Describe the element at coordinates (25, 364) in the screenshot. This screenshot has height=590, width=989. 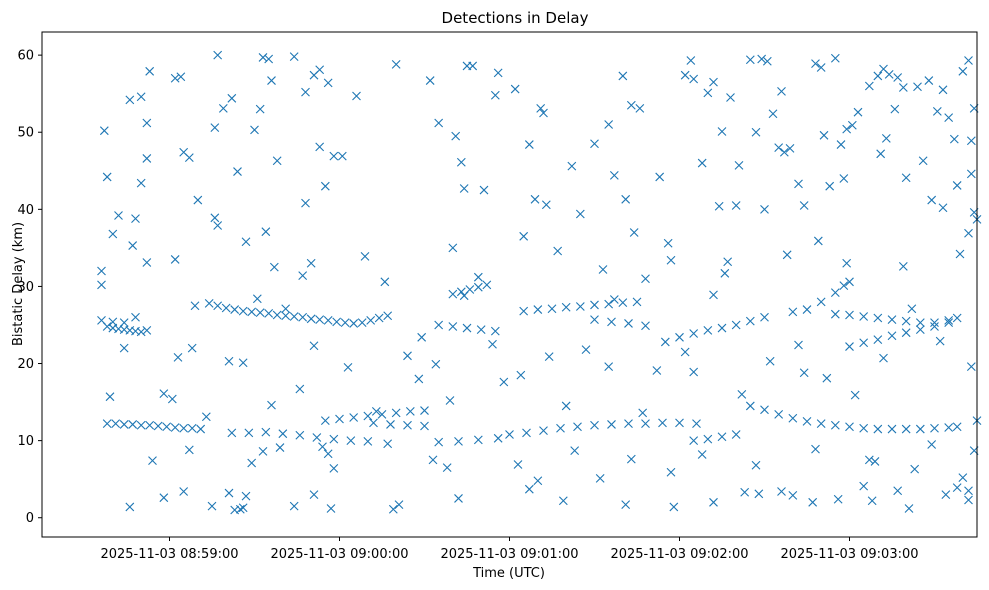
I see `y-tick-label: 20` at that location.